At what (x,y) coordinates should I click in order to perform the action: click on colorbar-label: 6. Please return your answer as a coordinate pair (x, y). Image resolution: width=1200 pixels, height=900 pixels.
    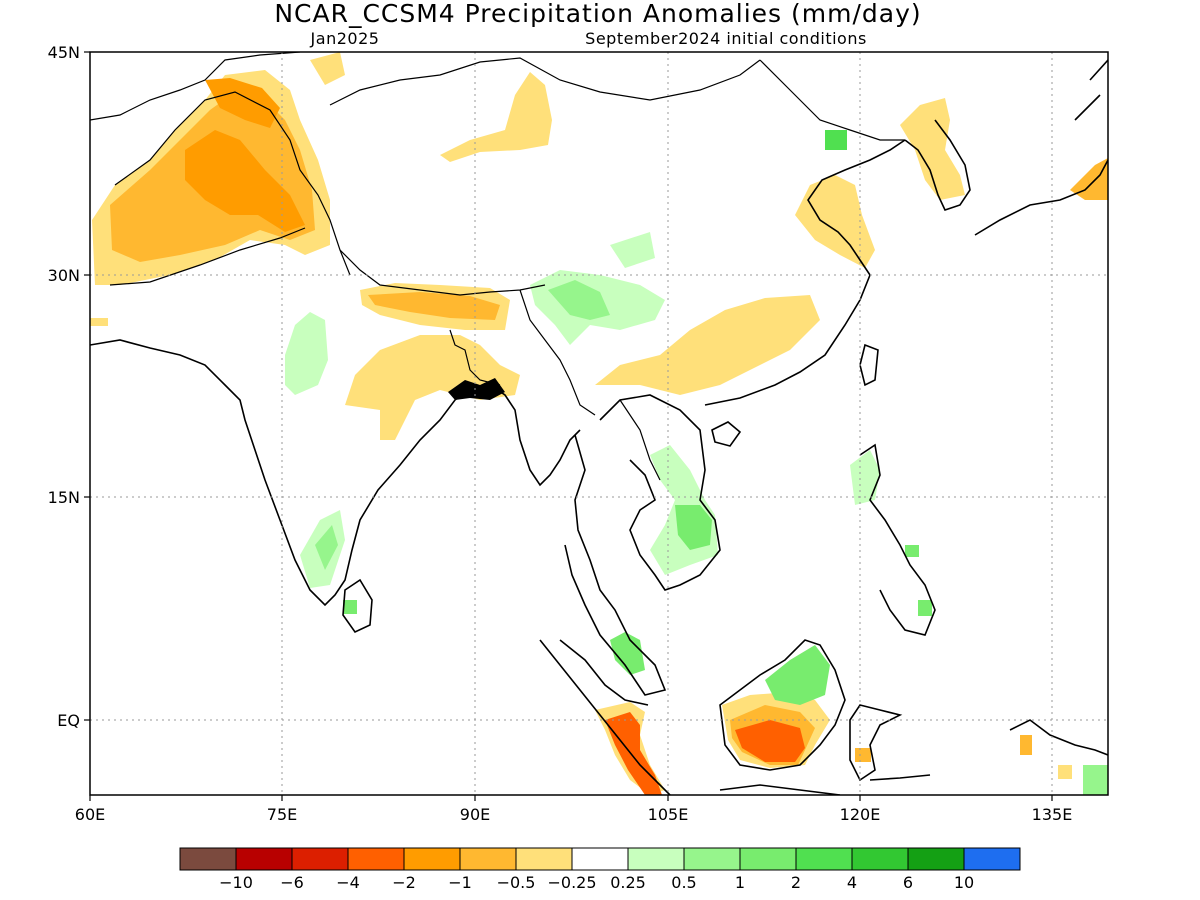
    Looking at the image, I should click on (908, 882).